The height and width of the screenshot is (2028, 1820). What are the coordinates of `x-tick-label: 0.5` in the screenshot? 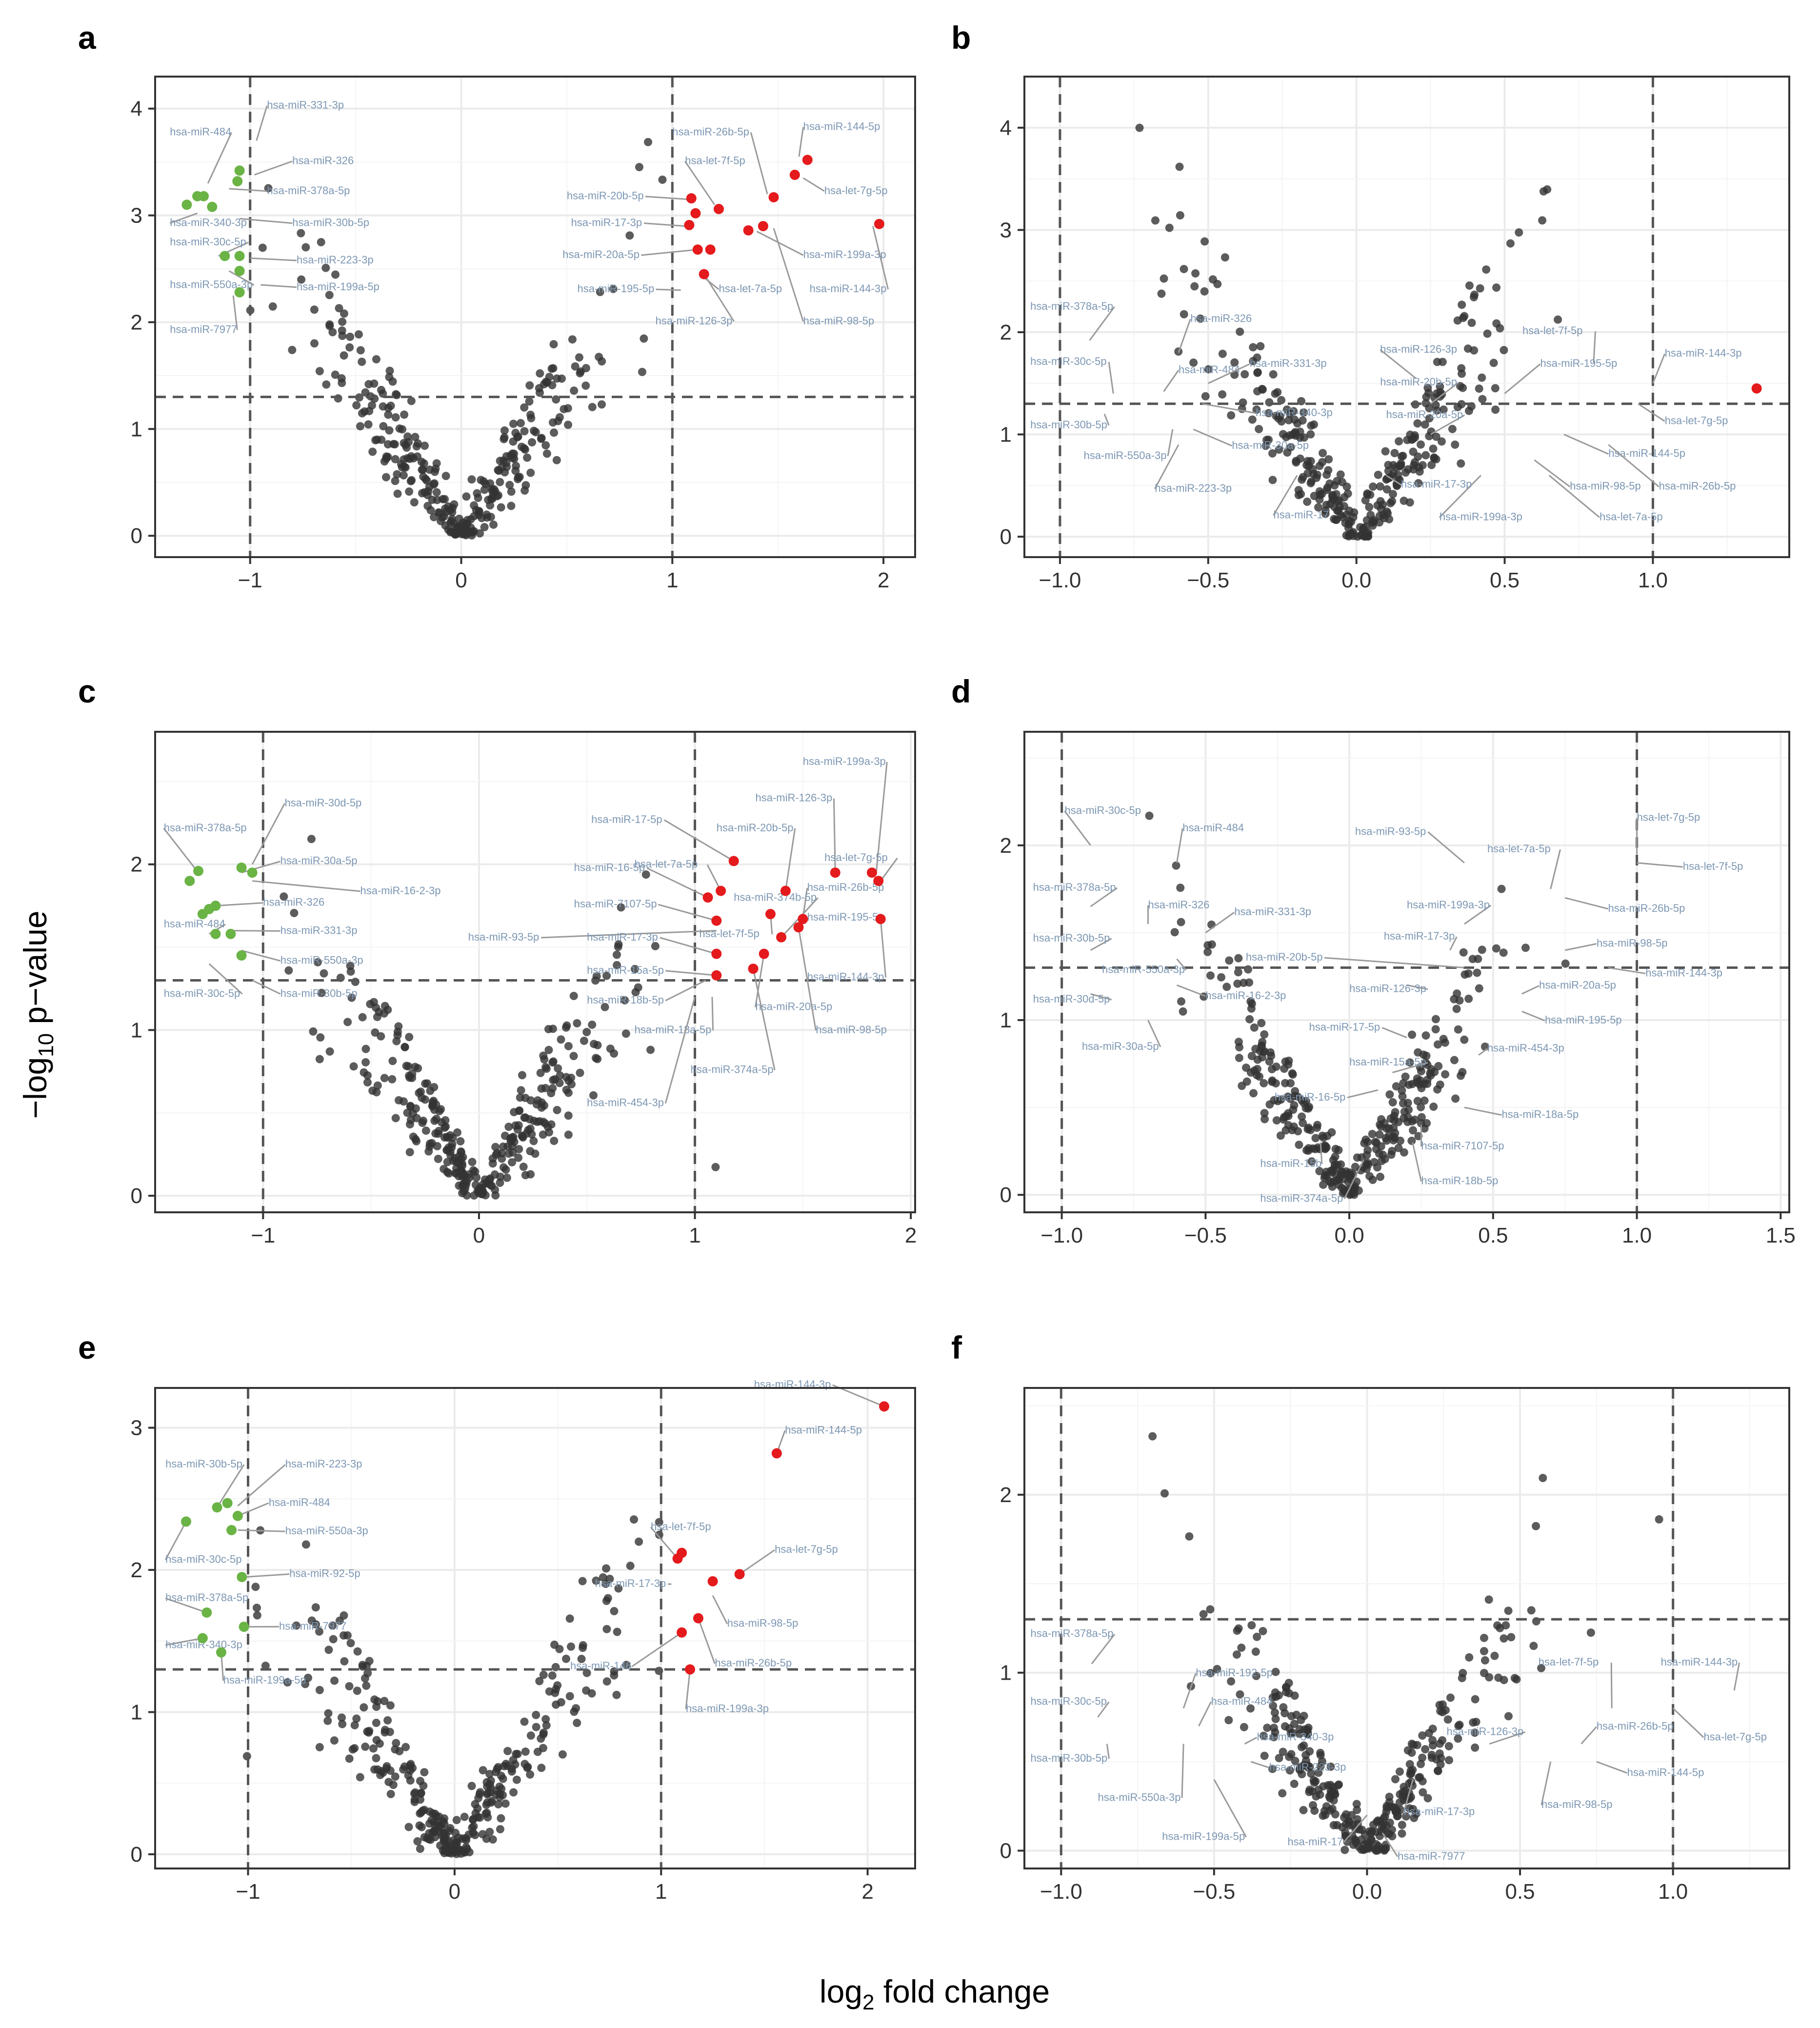 It's located at (1520, 1892).